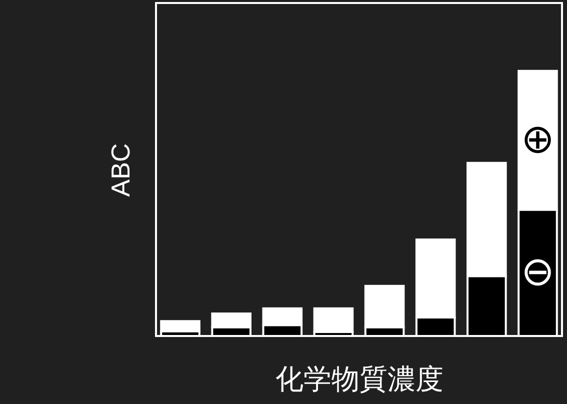  I want to click on bar, so click(333, 320).